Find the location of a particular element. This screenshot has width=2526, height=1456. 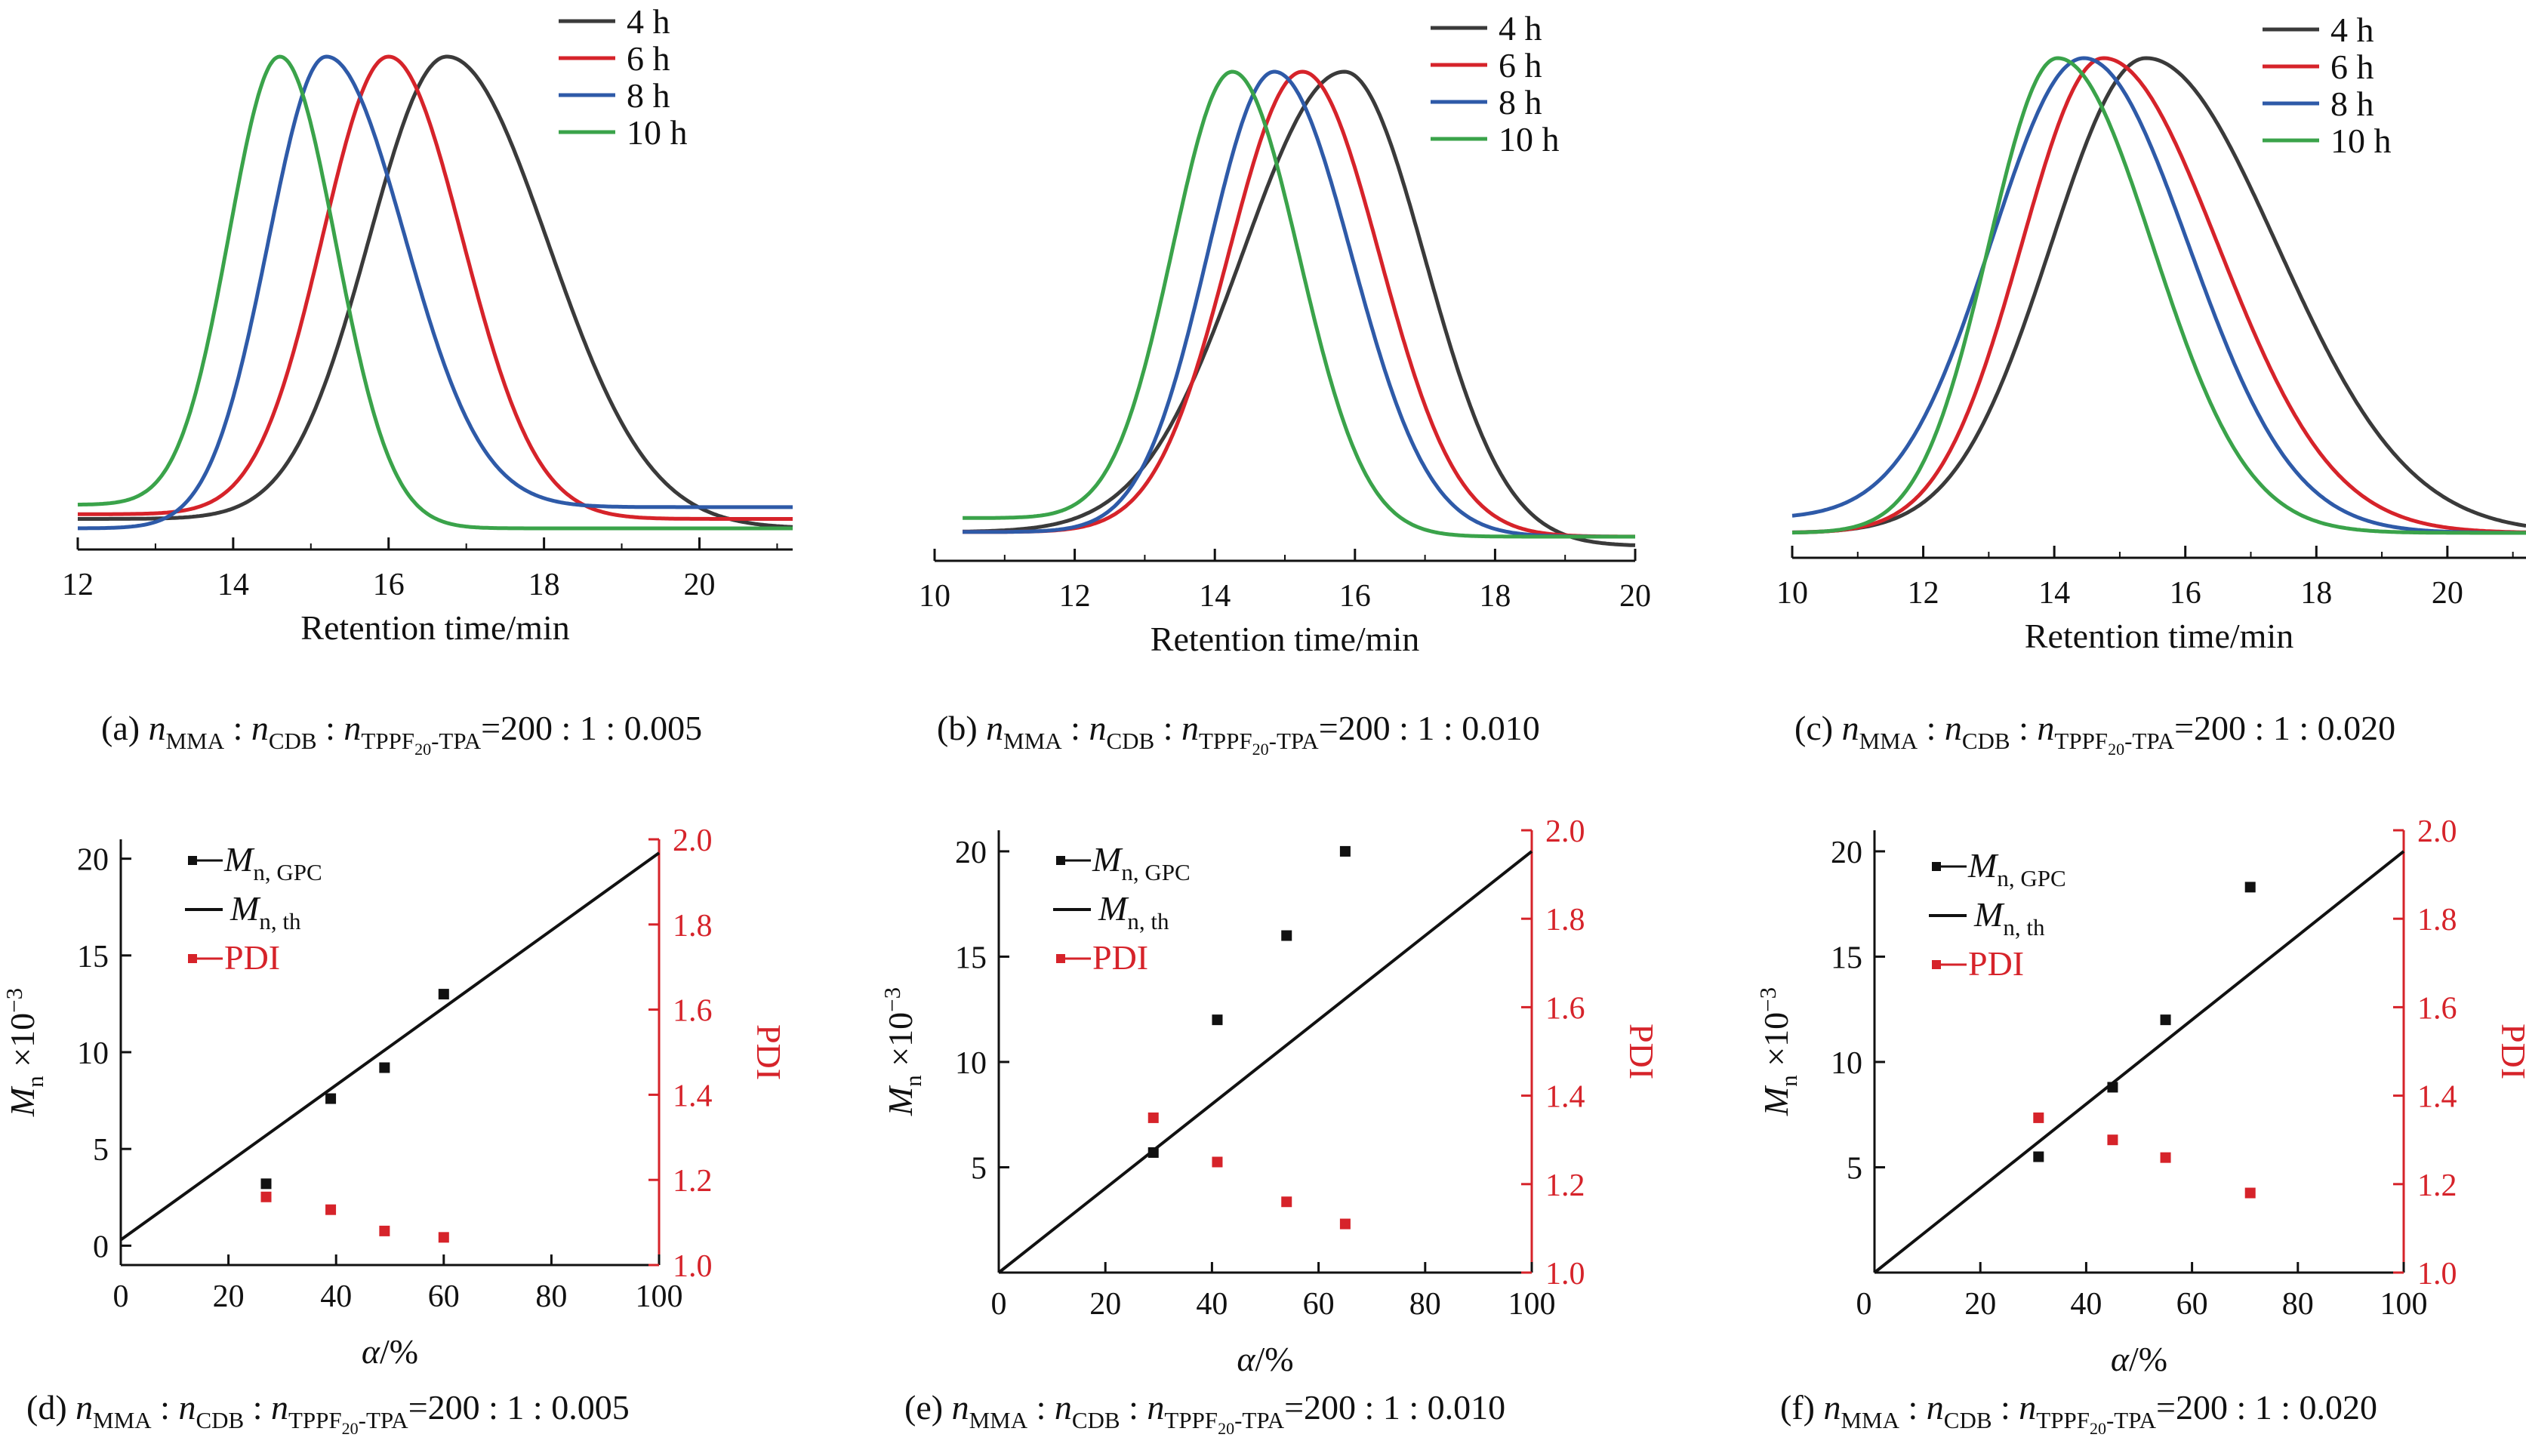

x-tick-label: 100 is located at coordinates (2404, 1304).